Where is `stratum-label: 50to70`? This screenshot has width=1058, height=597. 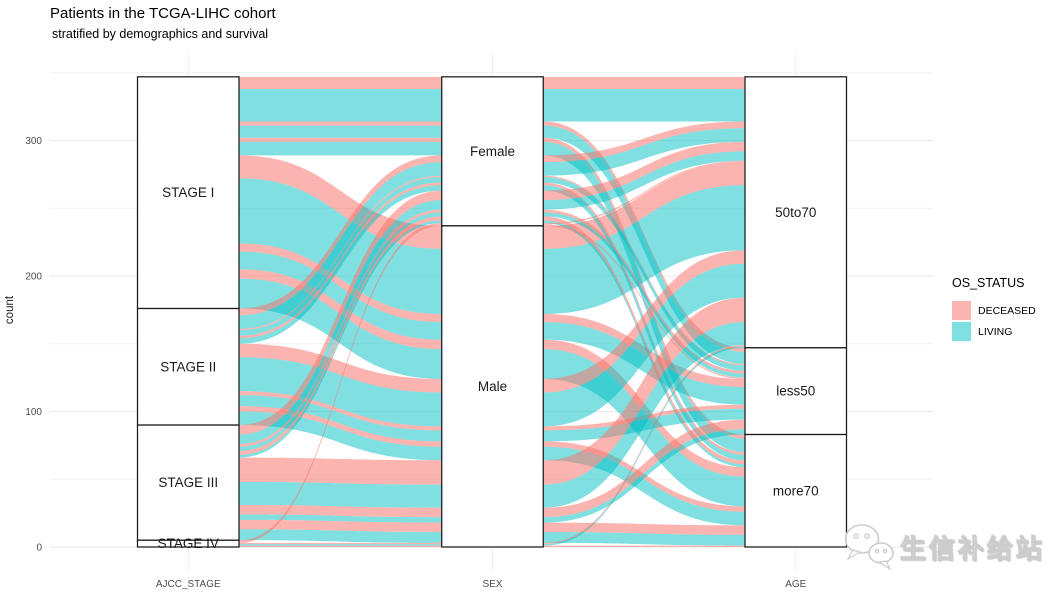
stratum-label: 50to70 is located at coordinates (795, 212).